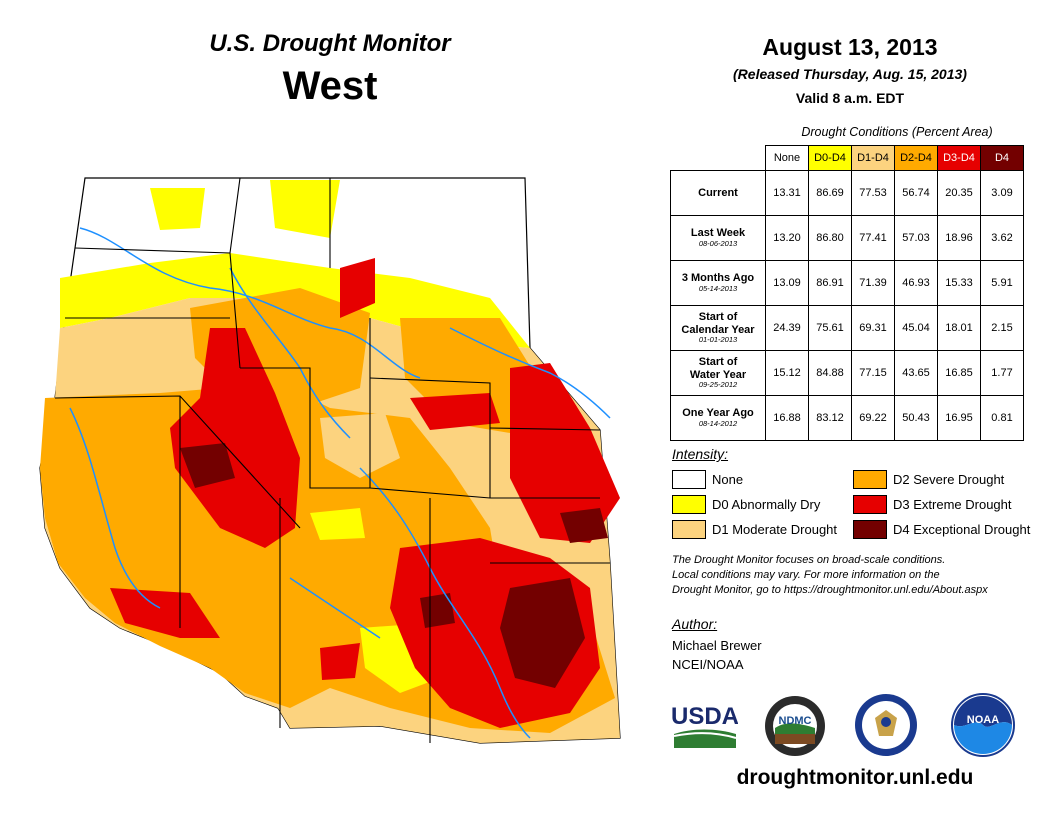 Image resolution: width=1056 pixels, height=816 pixels. I want to click on table-row: Current 13.31 86.69 77.53 56.74 20.35 3.09, so click(847, 193).